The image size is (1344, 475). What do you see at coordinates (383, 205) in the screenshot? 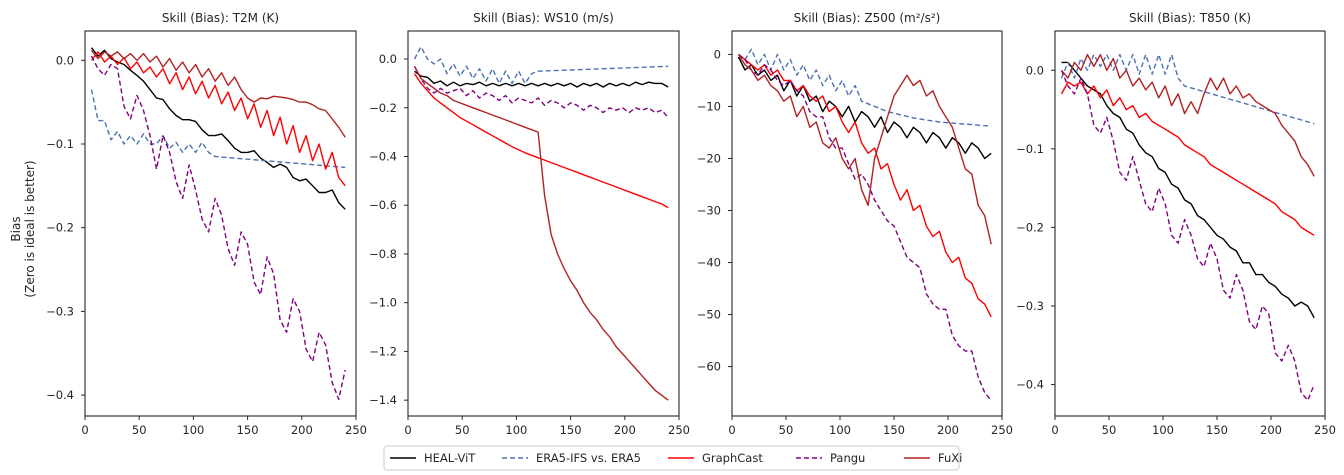
I see `y-tick-label: −0.6` at bounding box center [383, 205].